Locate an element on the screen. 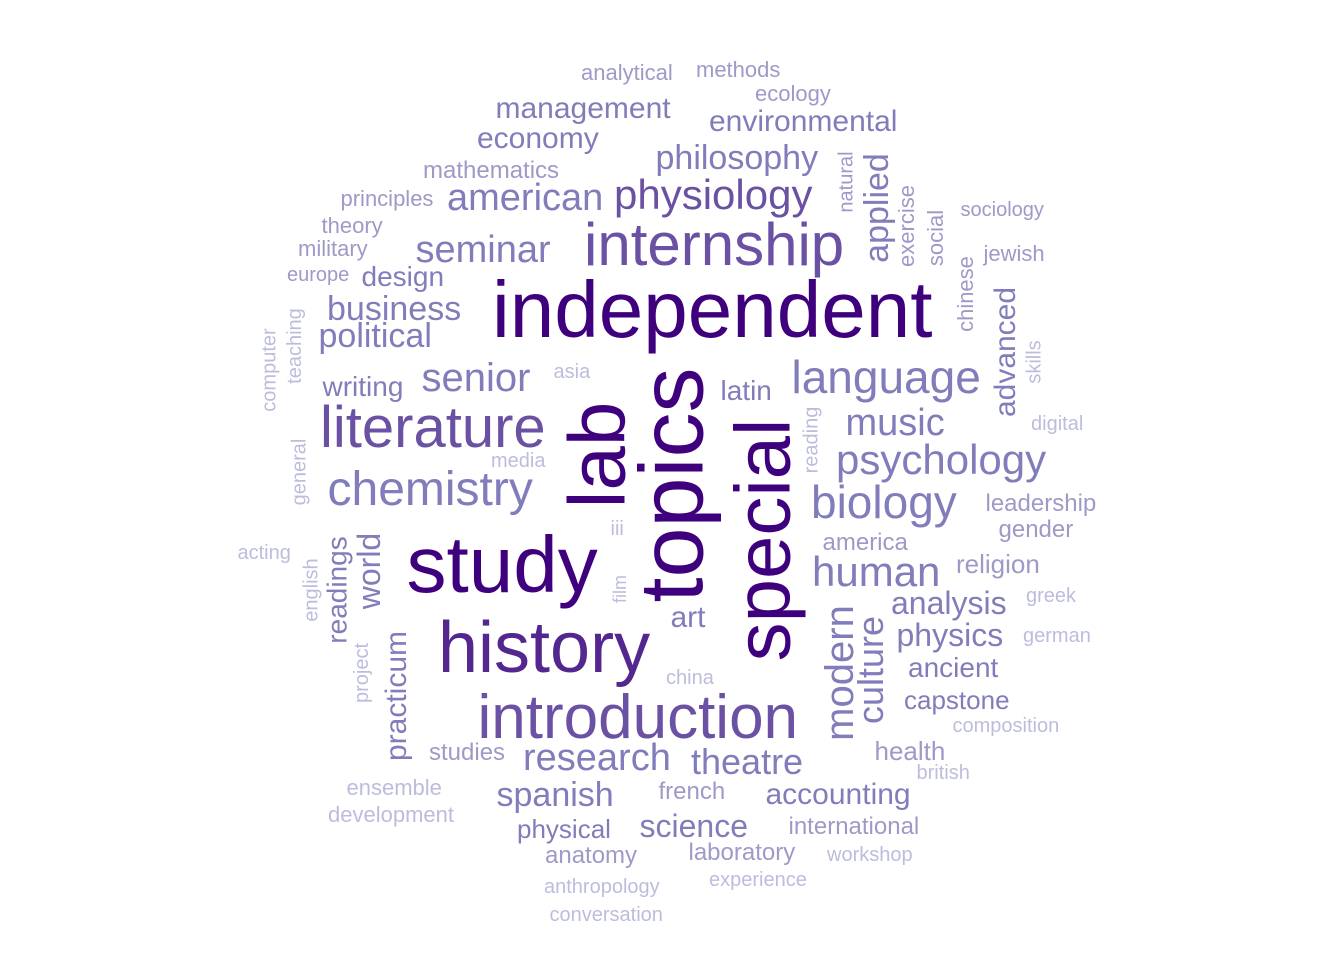 The image size is (1344, 960). word-american: american is located at coordinates (525, 198).